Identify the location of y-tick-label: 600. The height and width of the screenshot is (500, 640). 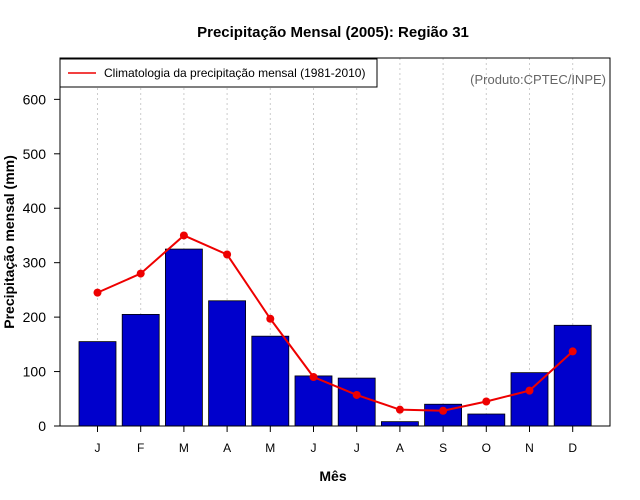
(35, 99).